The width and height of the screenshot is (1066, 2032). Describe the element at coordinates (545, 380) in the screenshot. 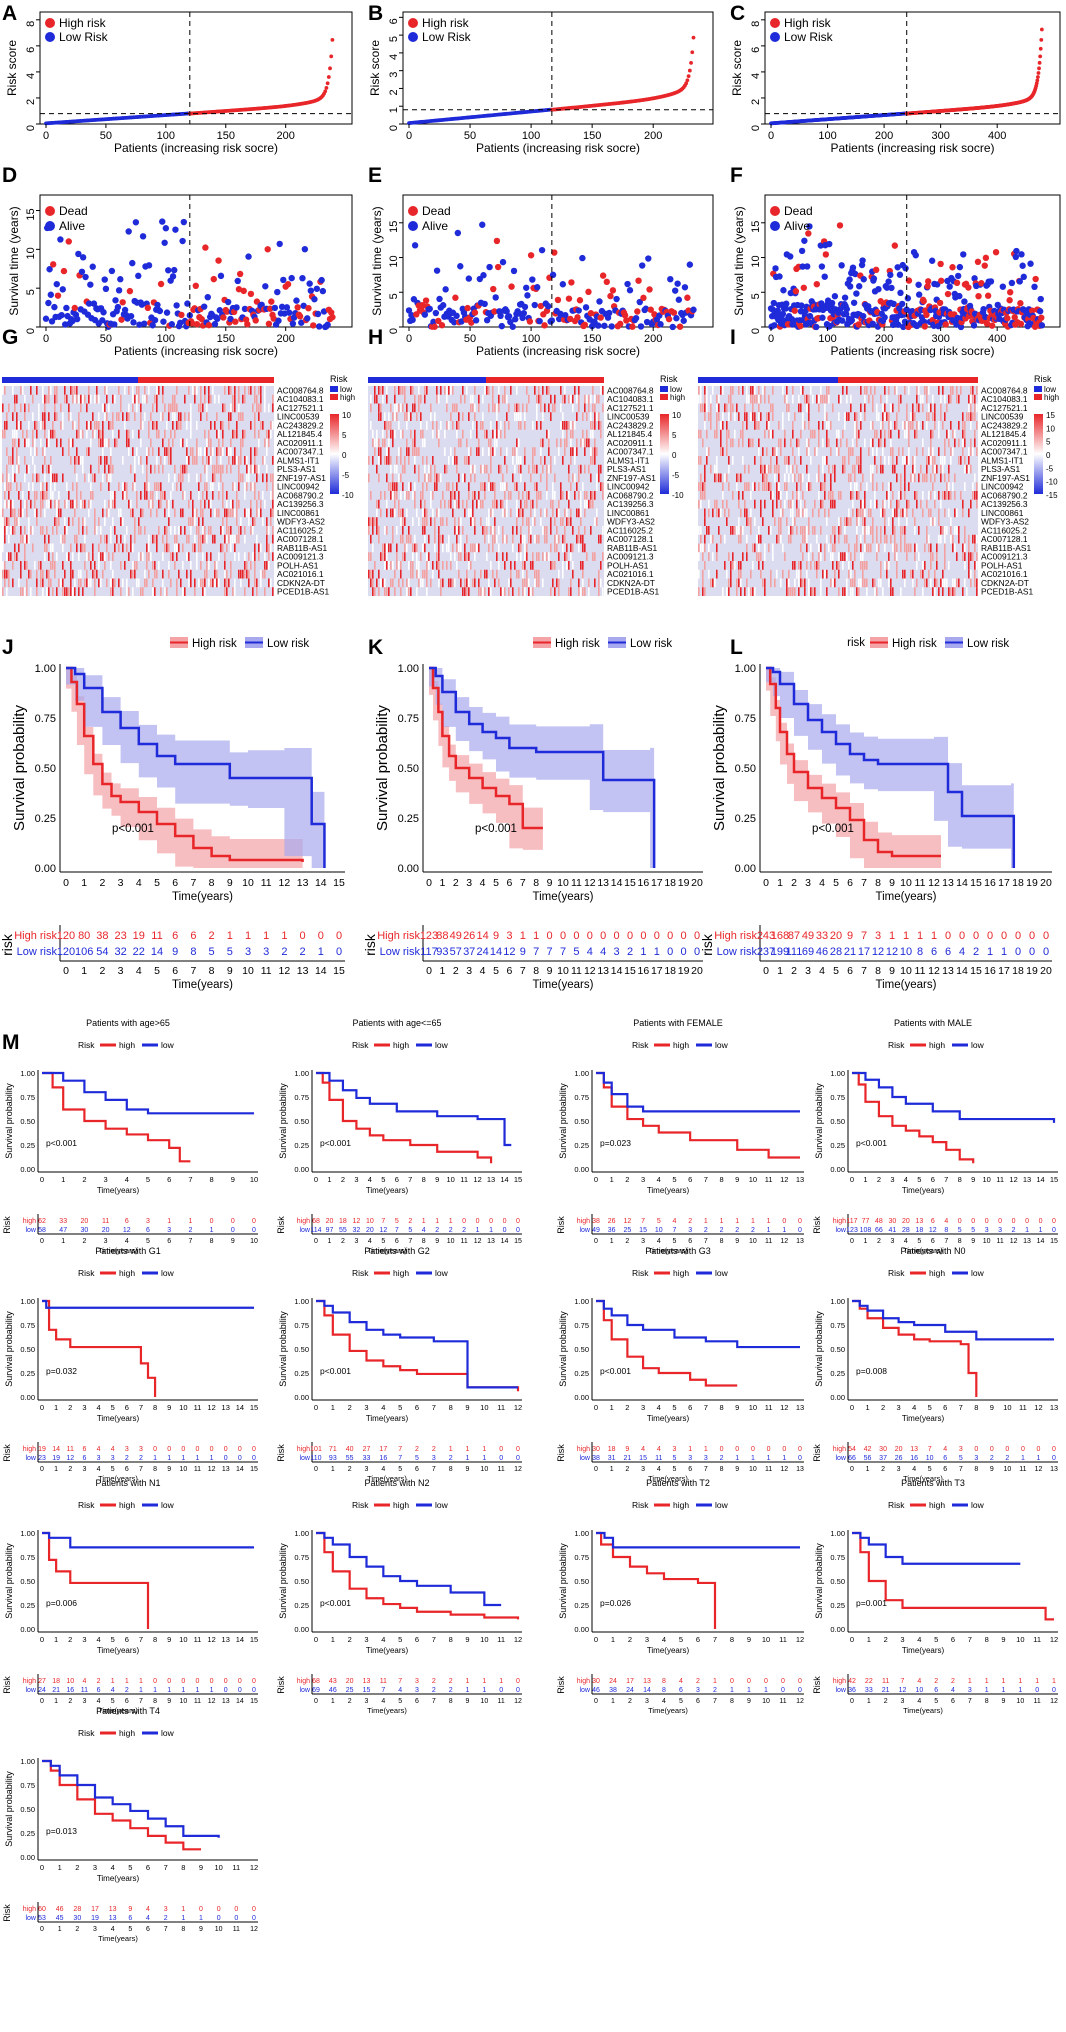

I see `heatmap-risk-bar-high` at that location.